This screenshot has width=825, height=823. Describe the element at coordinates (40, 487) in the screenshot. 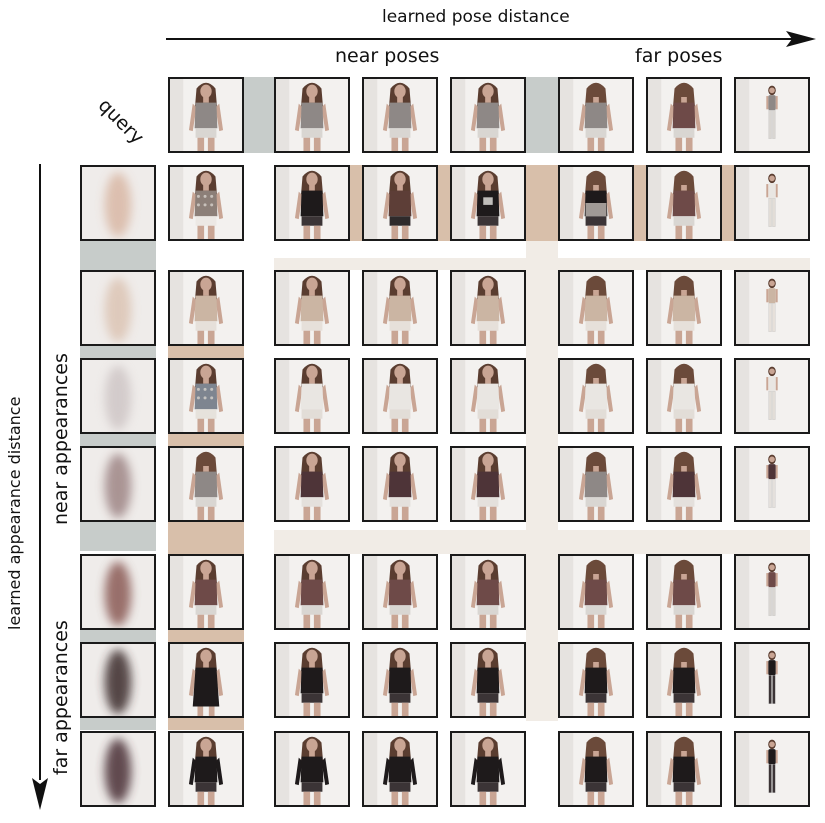

I see `left-axis-arrow` at that location.